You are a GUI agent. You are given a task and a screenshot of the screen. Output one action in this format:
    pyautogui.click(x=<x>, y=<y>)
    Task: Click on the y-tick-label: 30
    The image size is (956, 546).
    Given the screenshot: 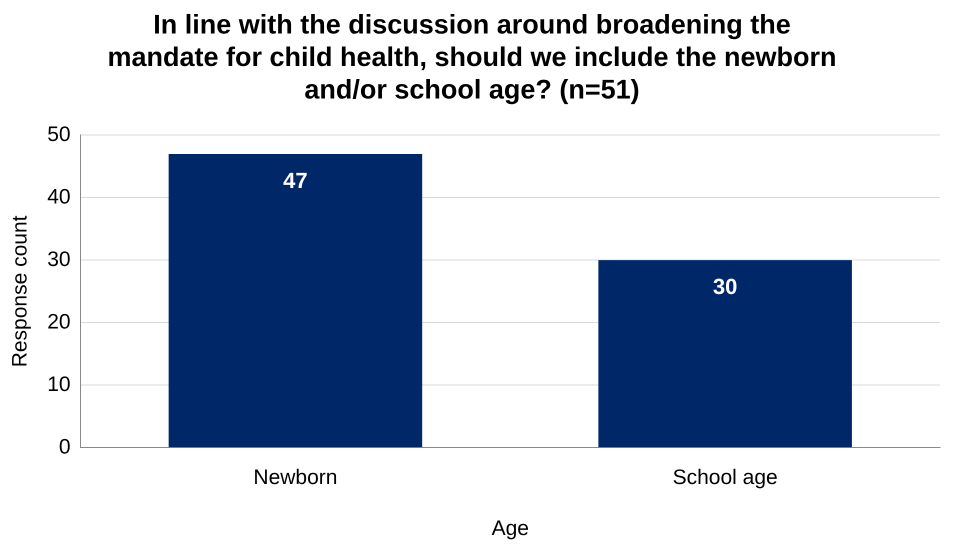 What is the action you would take?
    pyautogui.click(x=59, y=259)
    